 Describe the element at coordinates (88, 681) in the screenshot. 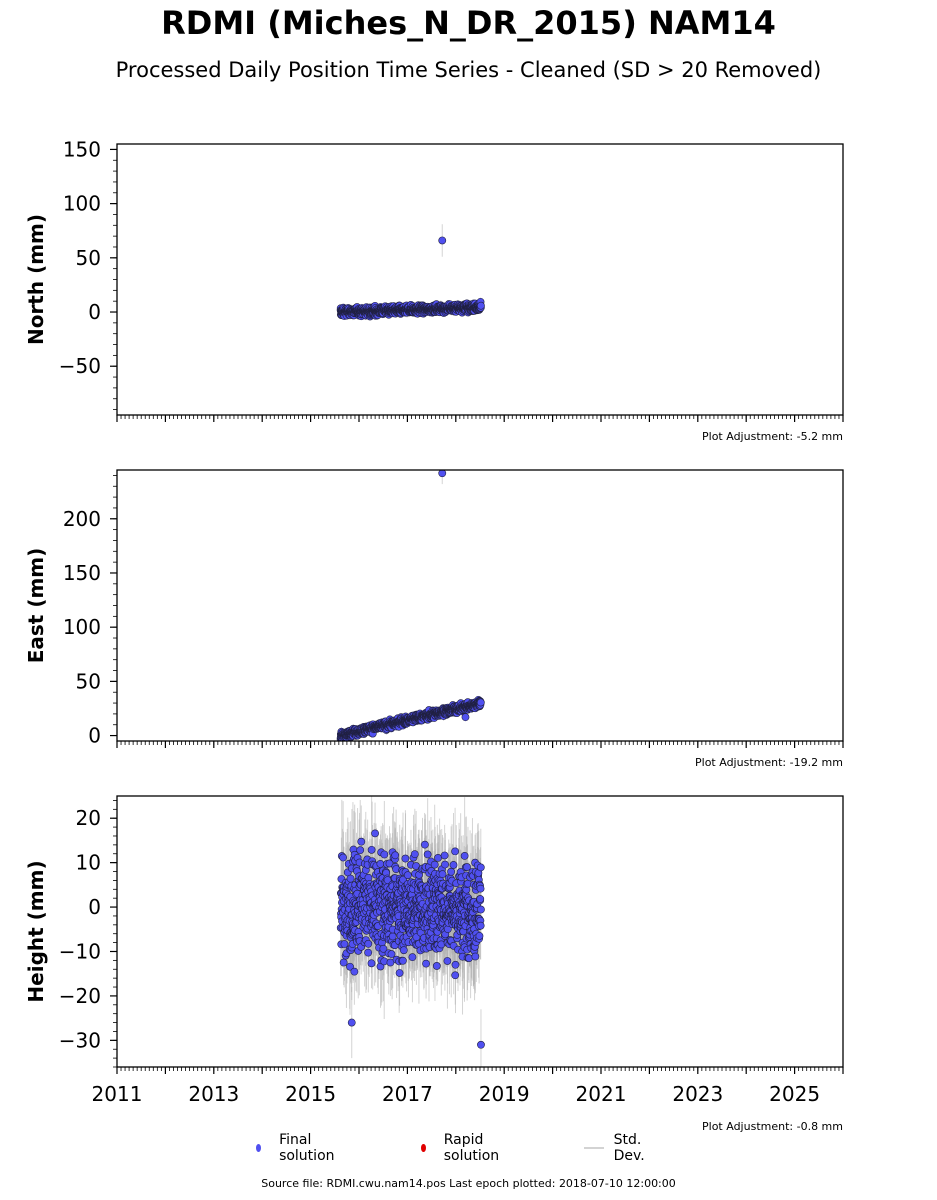

I see `east-ytick-label: 50` at that location.